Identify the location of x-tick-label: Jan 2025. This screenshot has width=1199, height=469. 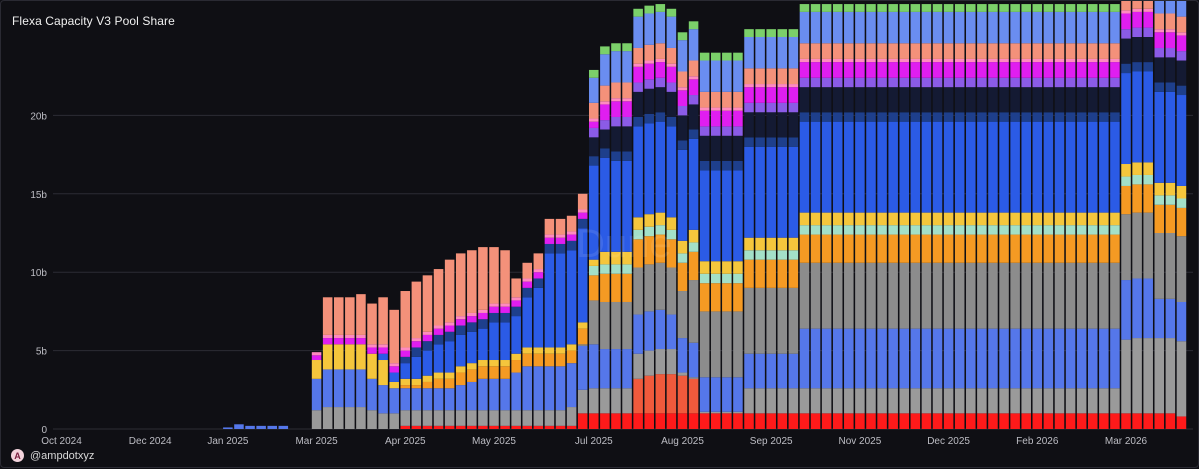
(228, 441).